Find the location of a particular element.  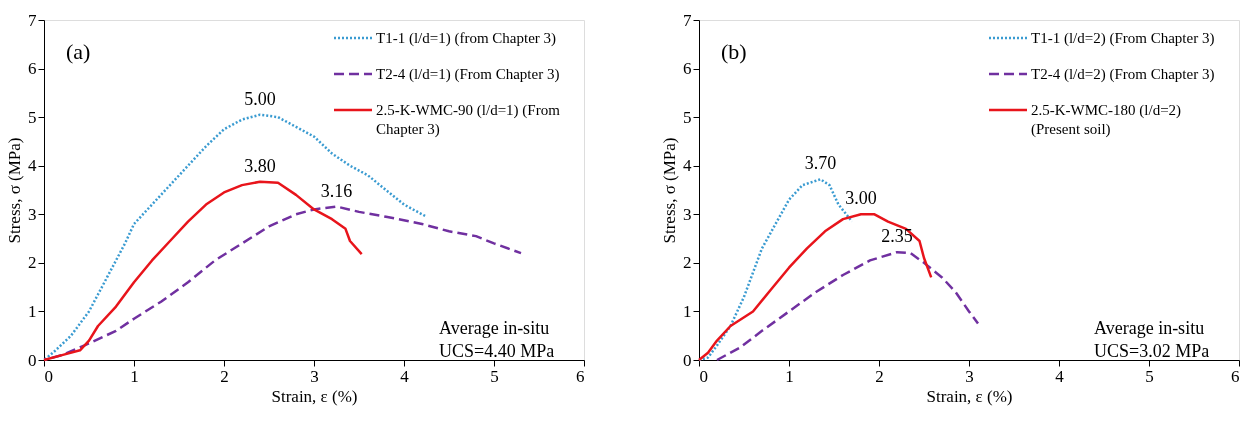

annotation: Average in-situ UCS=3.02 MPa is located at coordinates (1152, 339).